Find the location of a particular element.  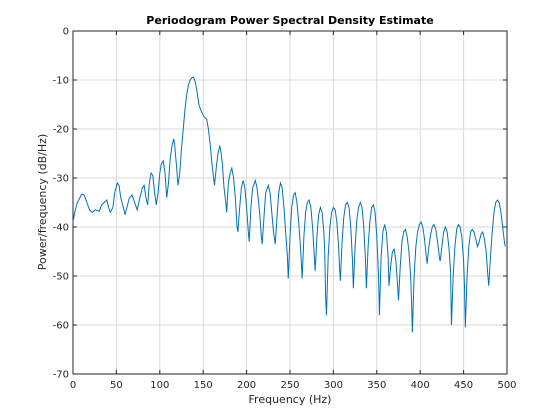

x-tick-label: 500 is located at coordinates (506, 385).